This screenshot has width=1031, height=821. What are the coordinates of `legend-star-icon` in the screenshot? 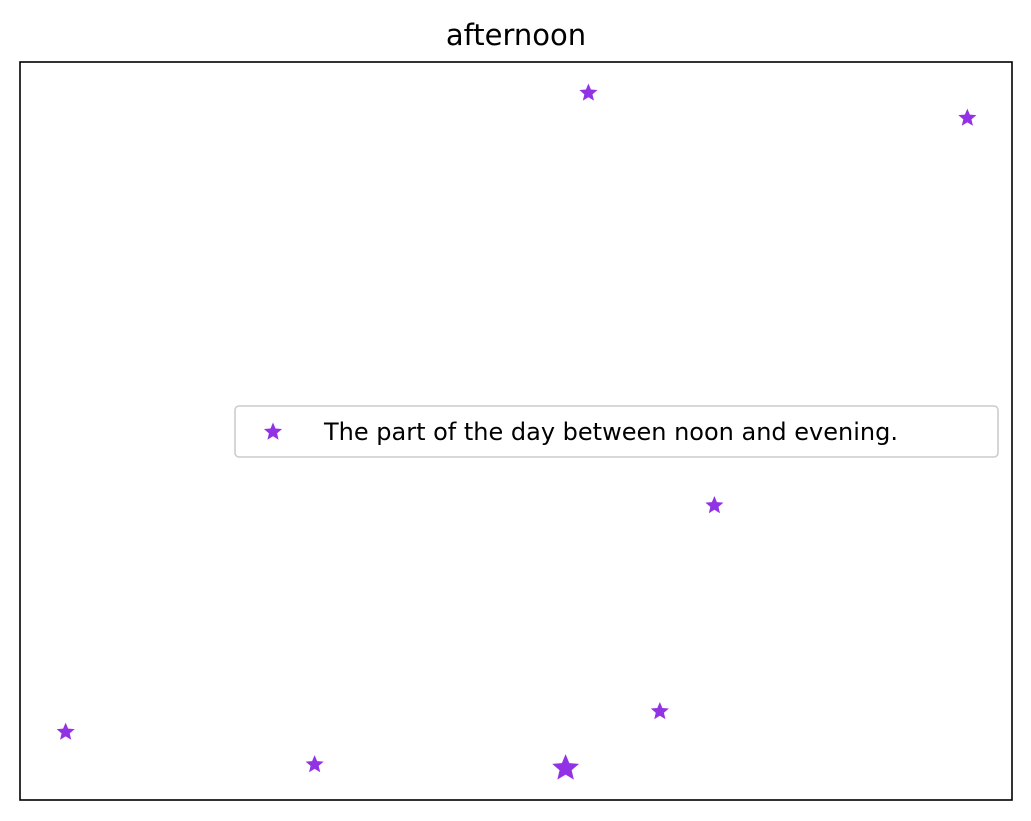 It's located at (273, 431).